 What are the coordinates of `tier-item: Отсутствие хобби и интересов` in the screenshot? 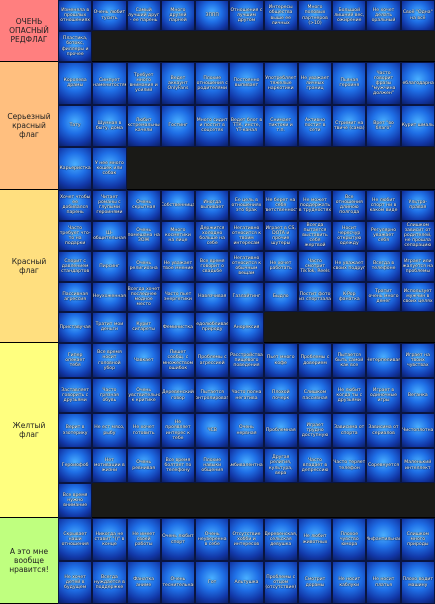 It's located at (246, 539).